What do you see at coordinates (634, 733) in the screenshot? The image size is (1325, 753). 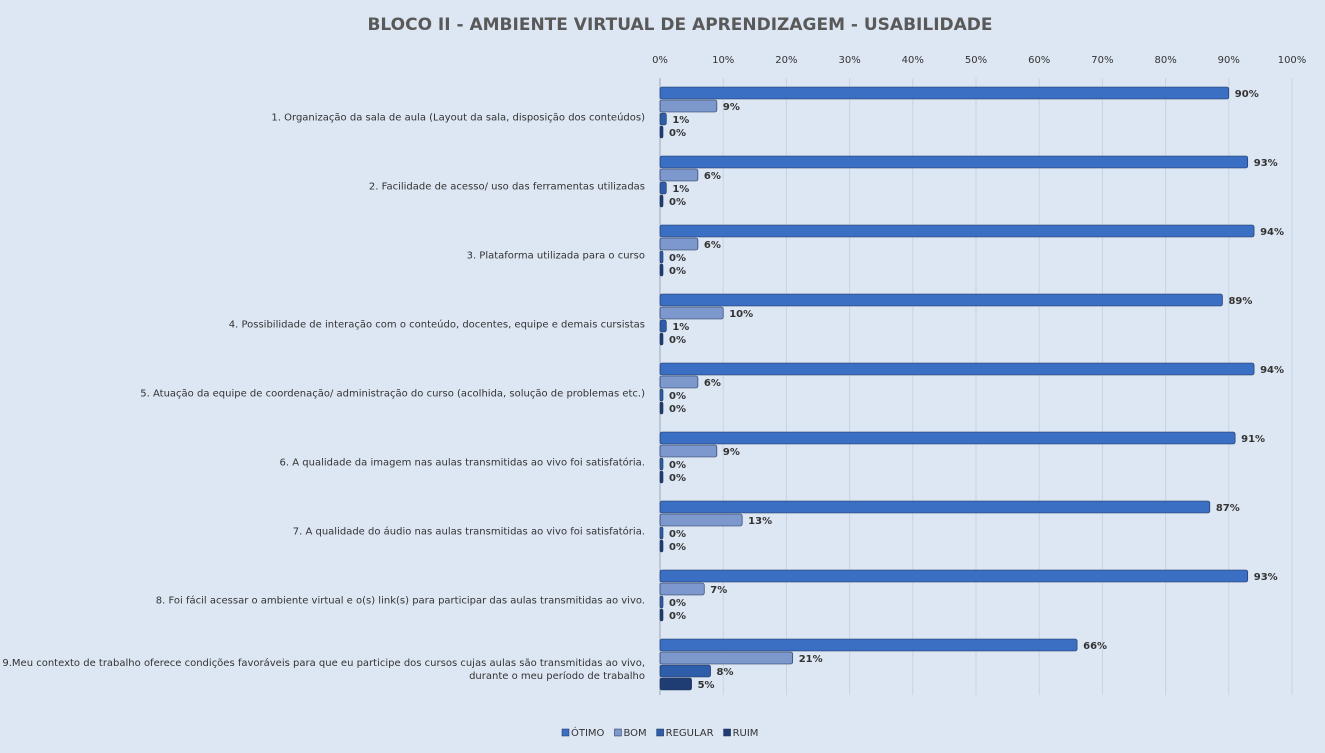 I see `legend-label: BOM` at bounding box center [634, 733].